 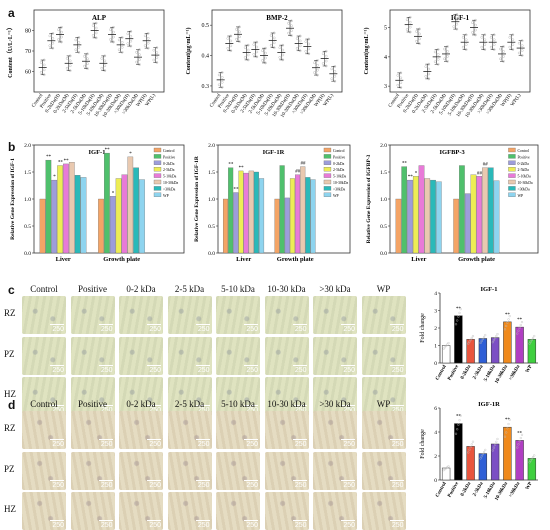 I want to click on column-header: 5-10 kDa, so click(x=238, y=289).